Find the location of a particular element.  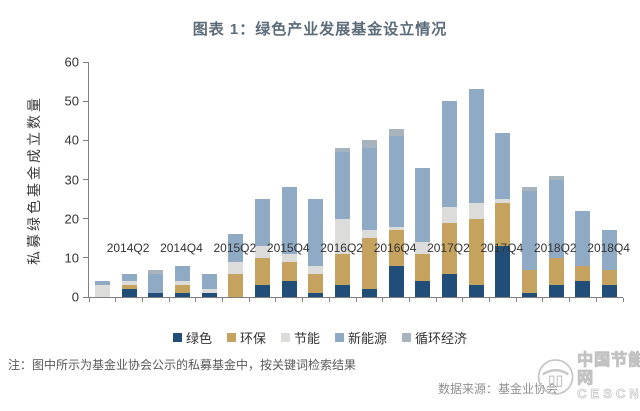

bar-2017Q4 is located at coordinates (503, 214).